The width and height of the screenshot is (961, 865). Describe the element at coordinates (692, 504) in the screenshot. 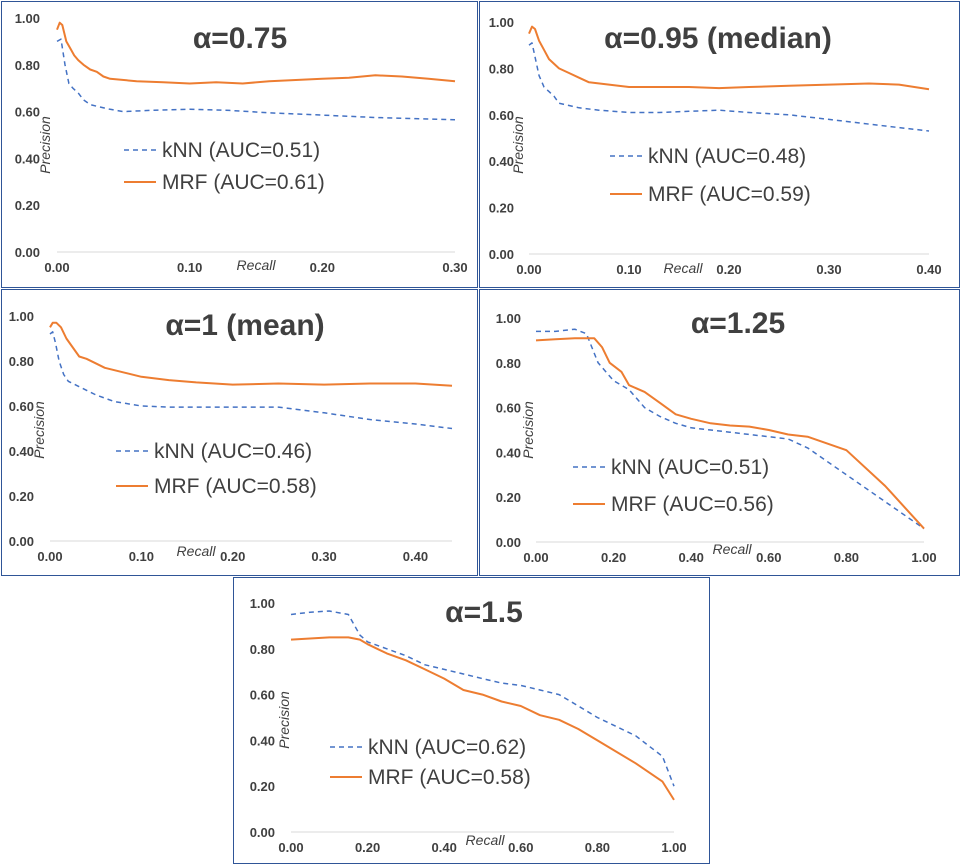

I see `legend-label-mrf: MRF (AUC=0.56)` at that location.